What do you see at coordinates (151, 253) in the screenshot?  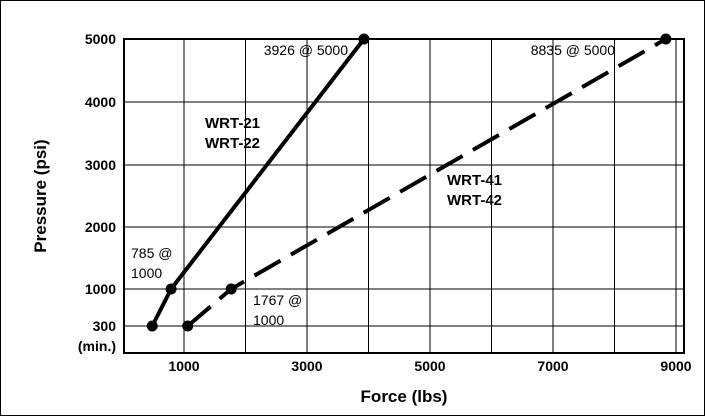 I see `data-annotation: 785 @` at bounding box center [151, 253].